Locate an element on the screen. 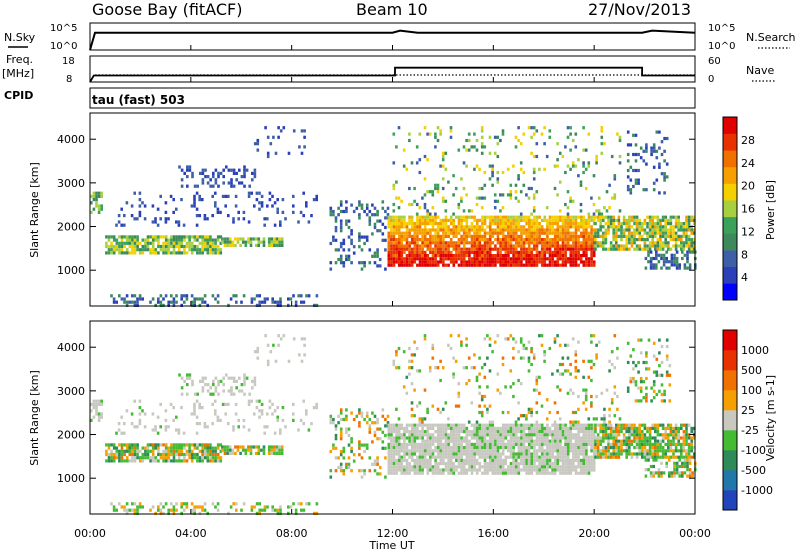 The image size is (800, 554). power-cell-2016 is located at coordinates (490, 166).